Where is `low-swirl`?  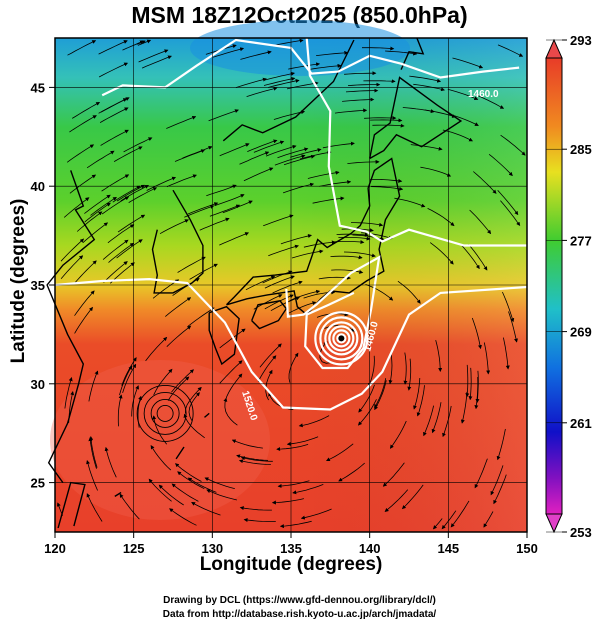 low-swirl is located at coordinates (165, 413).